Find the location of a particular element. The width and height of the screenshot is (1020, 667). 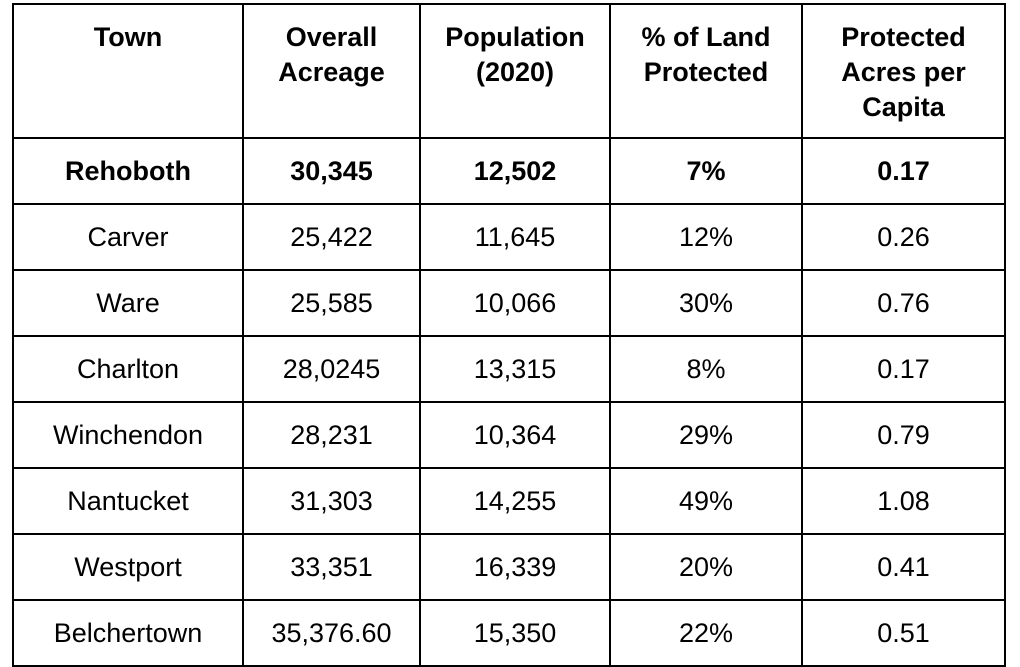

table-row-rehoboth: Rehoboth 30,345 12,502 7% 0.17 is located at coordinates (509, 171).